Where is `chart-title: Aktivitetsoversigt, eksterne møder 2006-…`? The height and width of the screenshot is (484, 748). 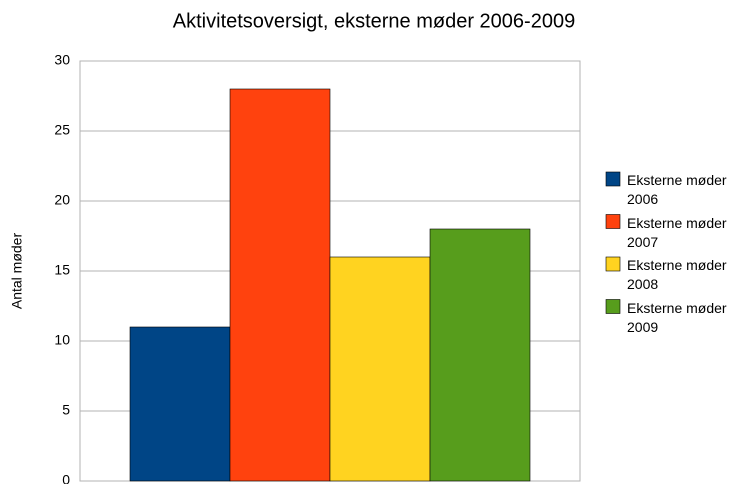
chart-title: Aktivitetsoversigt, eksterne møder 2006-… is located at coordinates (374, 21).